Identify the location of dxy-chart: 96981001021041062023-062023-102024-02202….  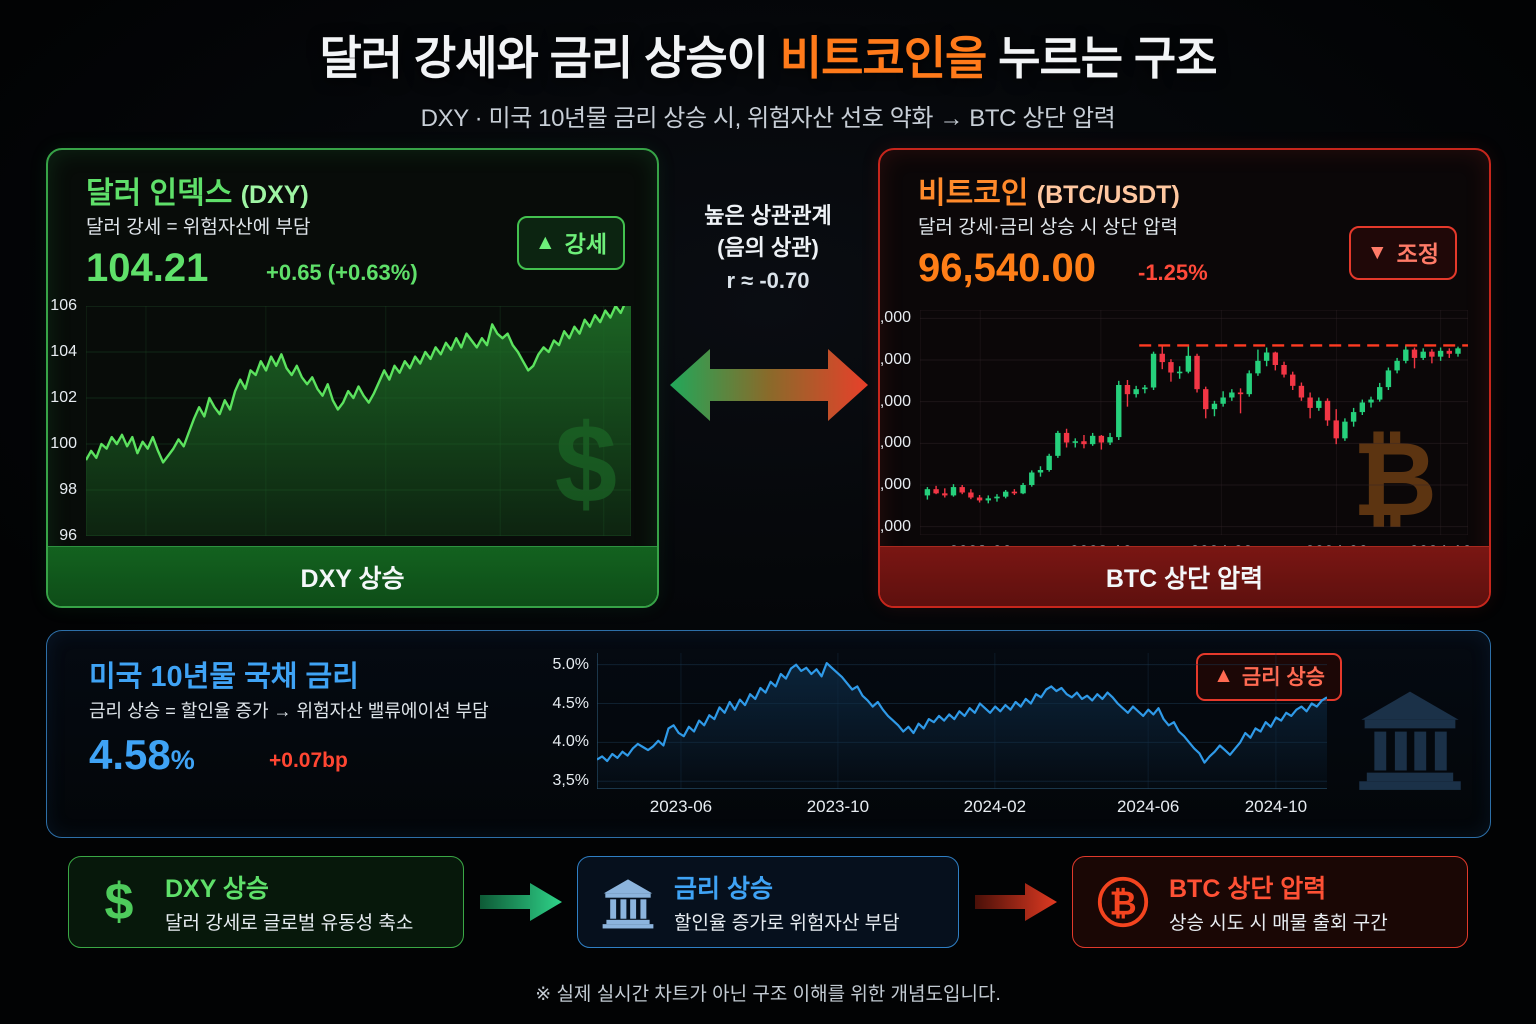
(342, 427).